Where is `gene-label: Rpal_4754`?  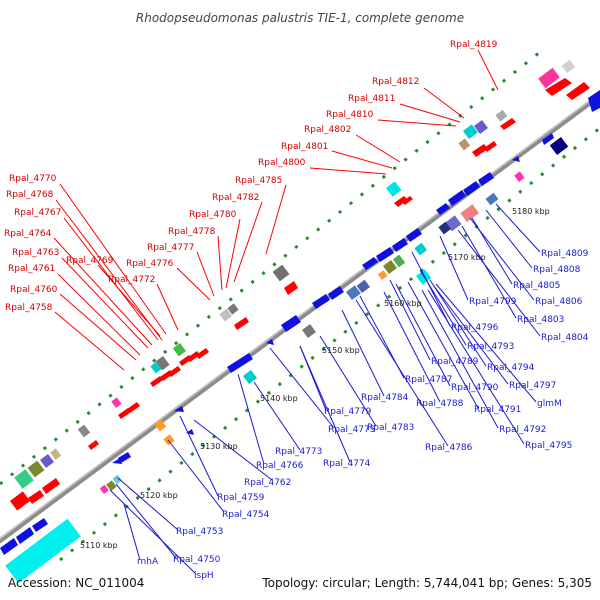 gene-label: Rpal_4754 is located at coordinates (246, 515).